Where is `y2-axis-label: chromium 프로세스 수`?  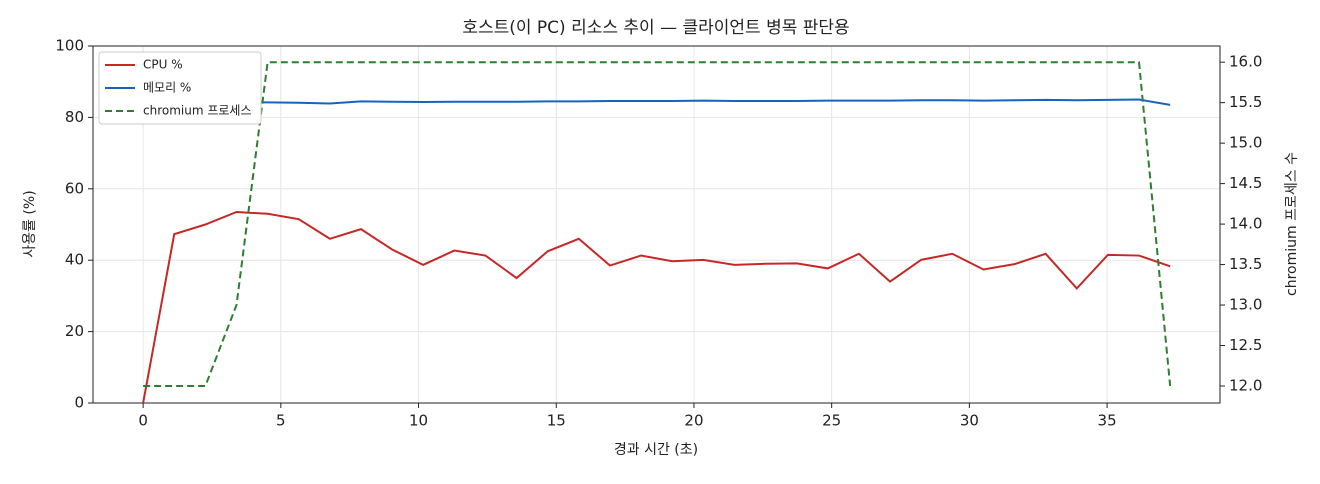
y2-axis-label: chromium 프로세스 수 is located at coordinates (1292, 224).